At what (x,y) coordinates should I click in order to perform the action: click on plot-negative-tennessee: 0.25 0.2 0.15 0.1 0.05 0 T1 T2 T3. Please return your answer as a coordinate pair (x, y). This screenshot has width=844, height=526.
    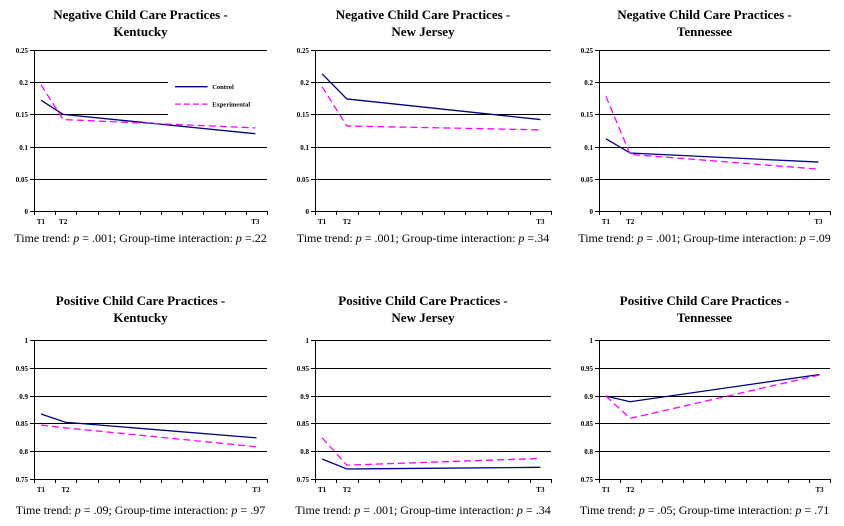
    Looking at the image, I should click on (706, 136).